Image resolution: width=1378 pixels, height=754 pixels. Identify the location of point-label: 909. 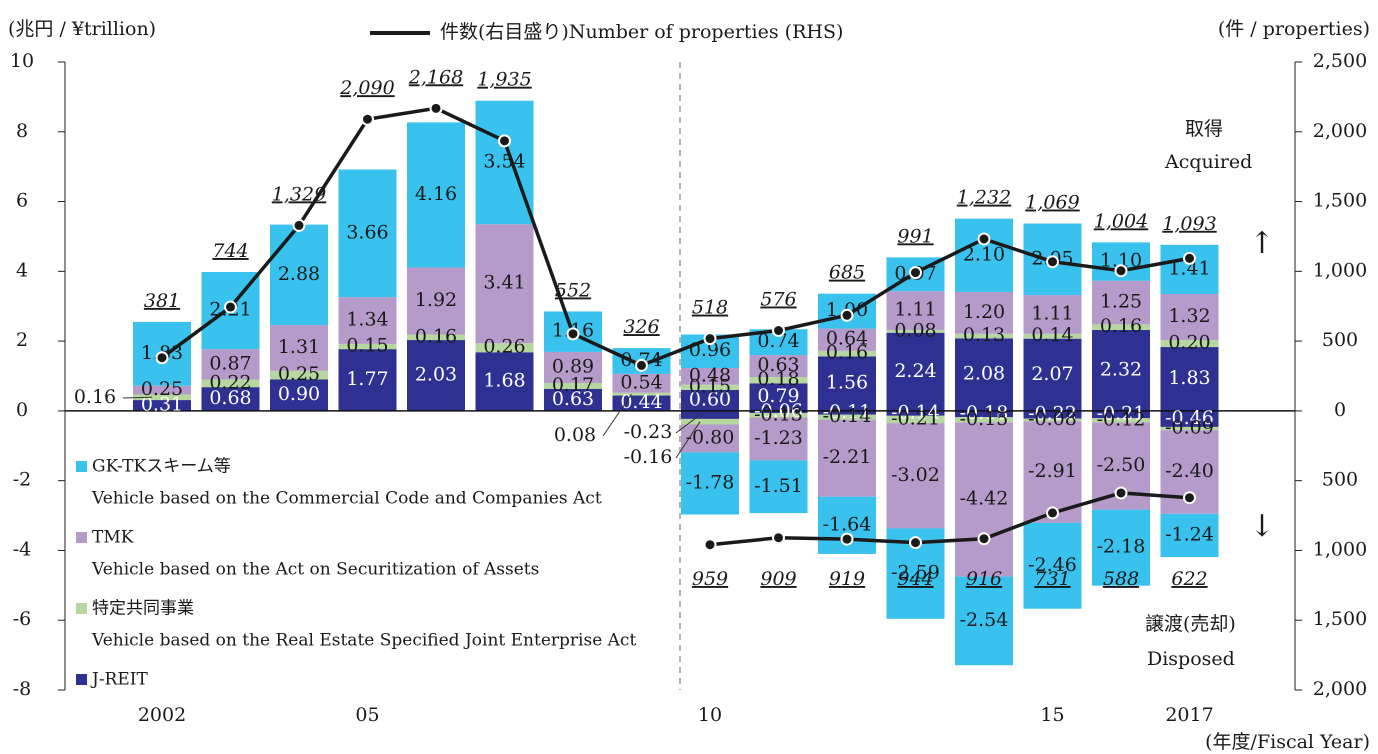
(778, 579).